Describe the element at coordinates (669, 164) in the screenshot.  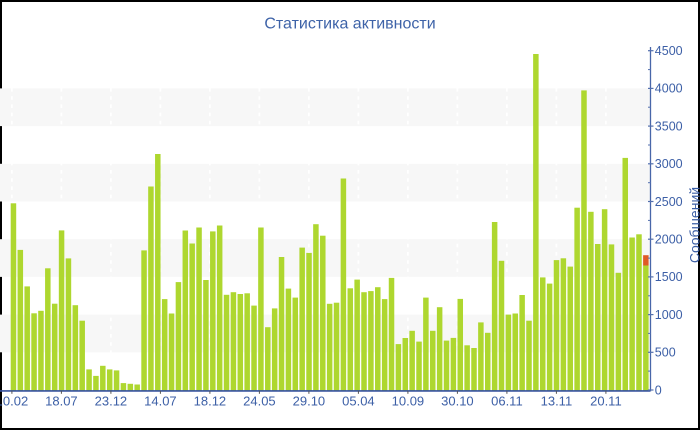
I see `svg-text: 3000` at that location.